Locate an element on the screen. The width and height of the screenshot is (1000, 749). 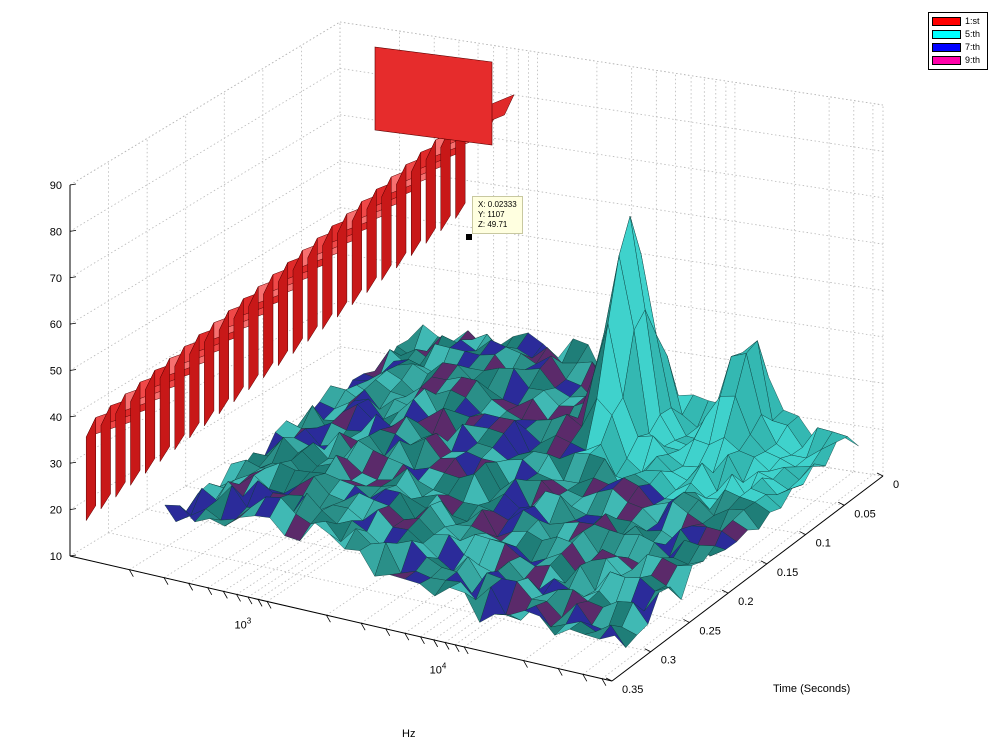
z-tick-label: 90 is located at coordinates (56, 186).